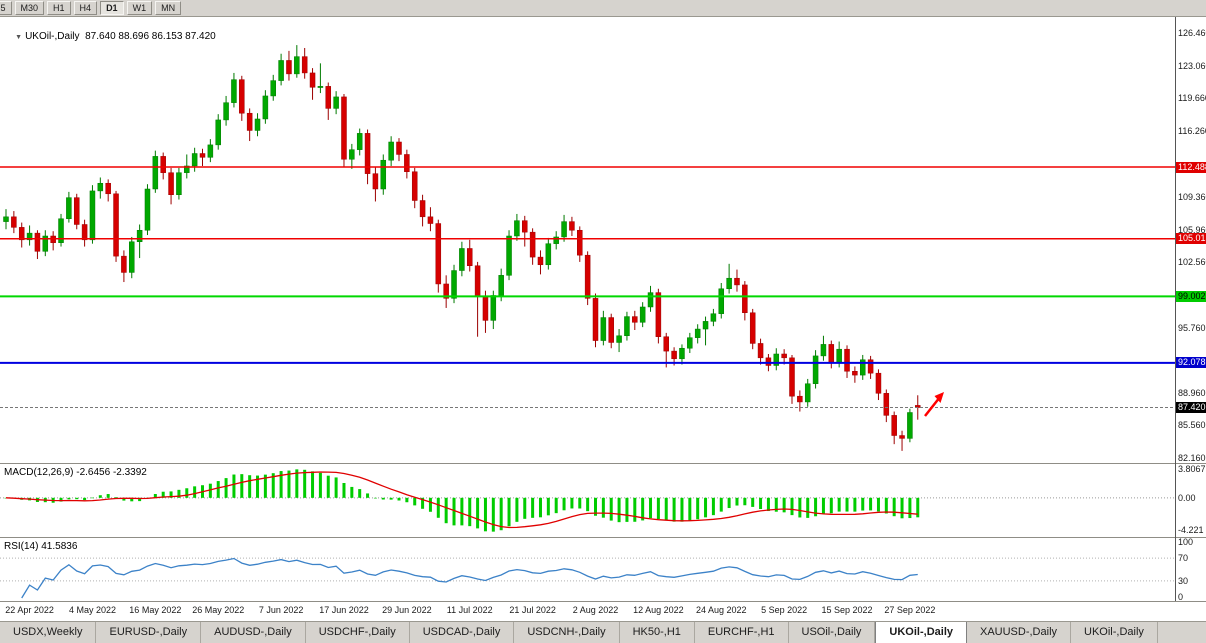  I want to click on macd-histogram, so click(462, 500).